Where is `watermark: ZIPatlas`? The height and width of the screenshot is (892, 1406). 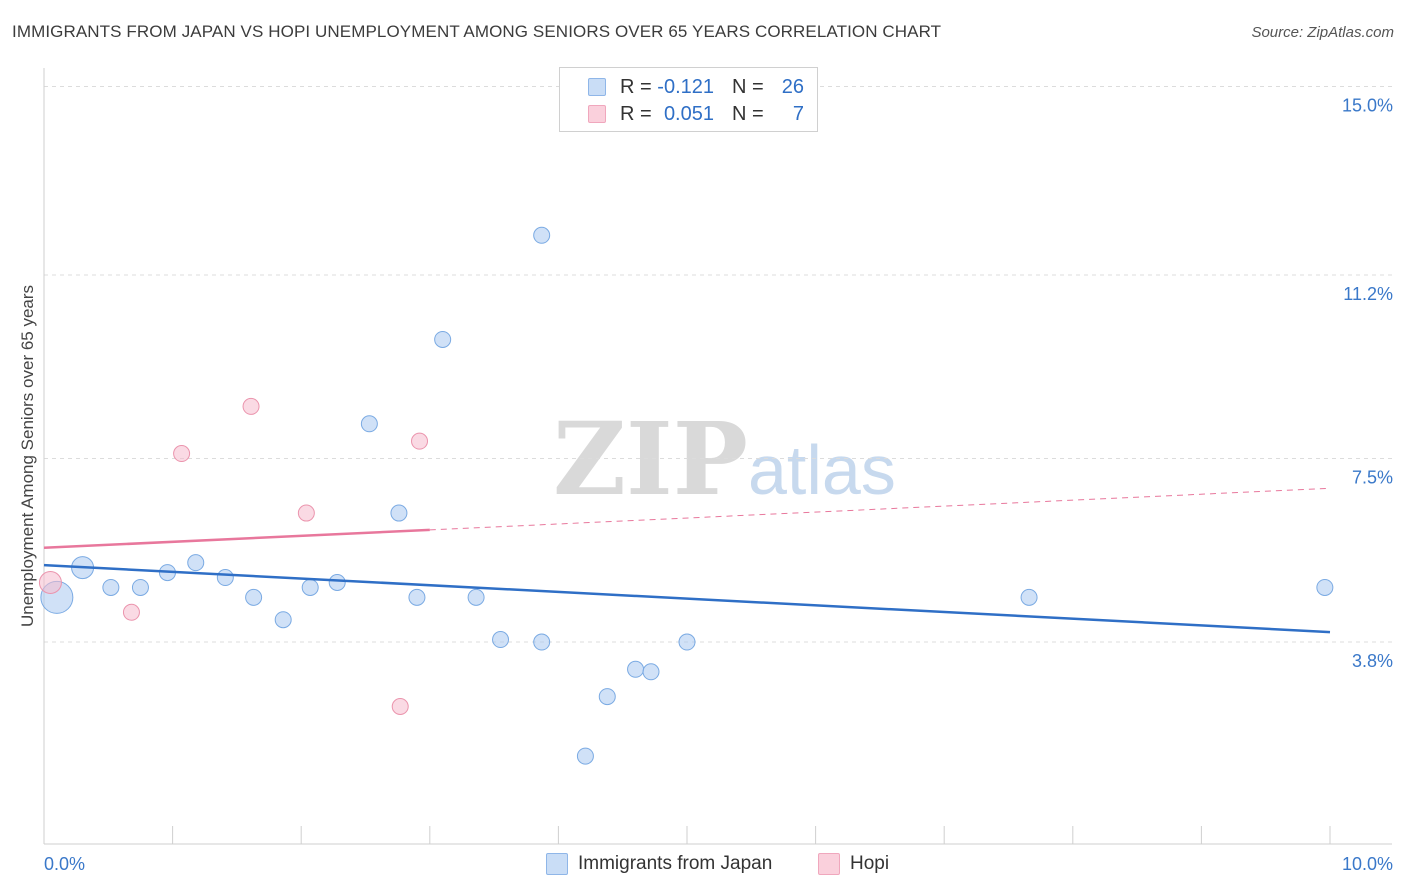 watermark: ZIPatlas is located at coordinates (724, 459).